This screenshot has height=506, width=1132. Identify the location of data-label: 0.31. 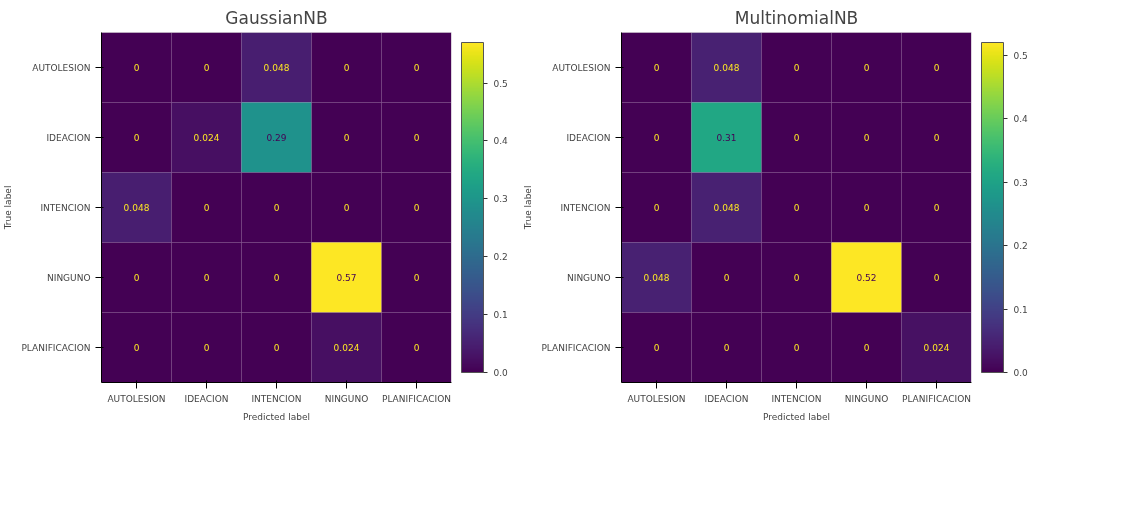
(726, 138).